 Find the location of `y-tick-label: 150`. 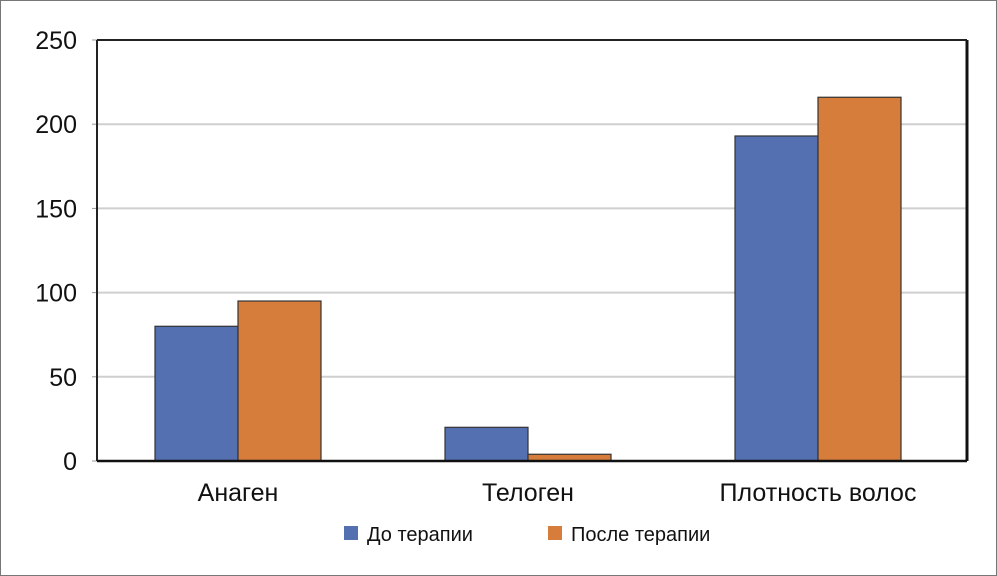

y-tick-label: 150 is located at coordinates (56, 209).